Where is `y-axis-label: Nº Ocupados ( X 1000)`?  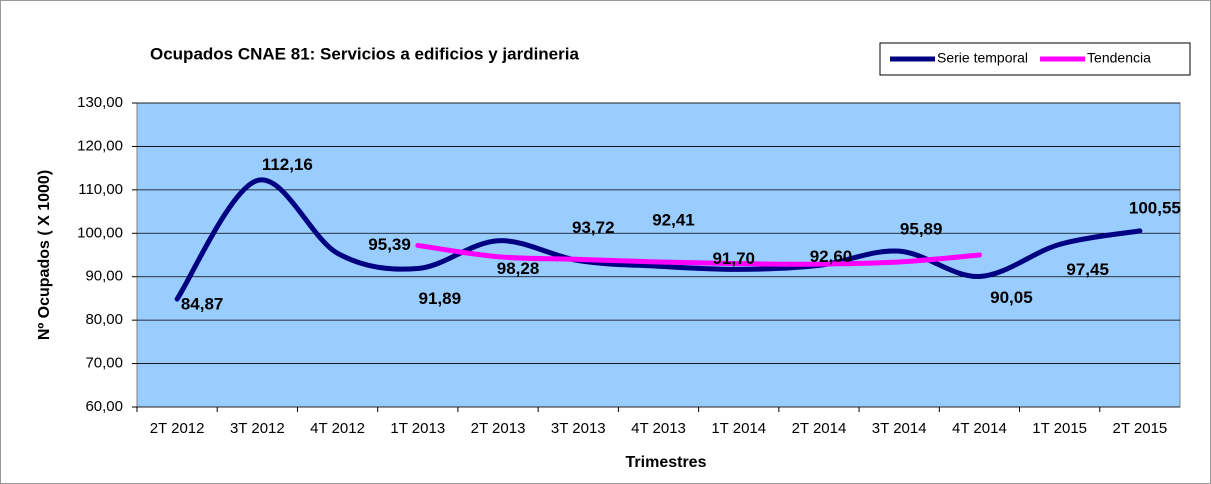 y-axis-label: Nº Ocupados ( X 1000) is located at coordinates (44, 255).